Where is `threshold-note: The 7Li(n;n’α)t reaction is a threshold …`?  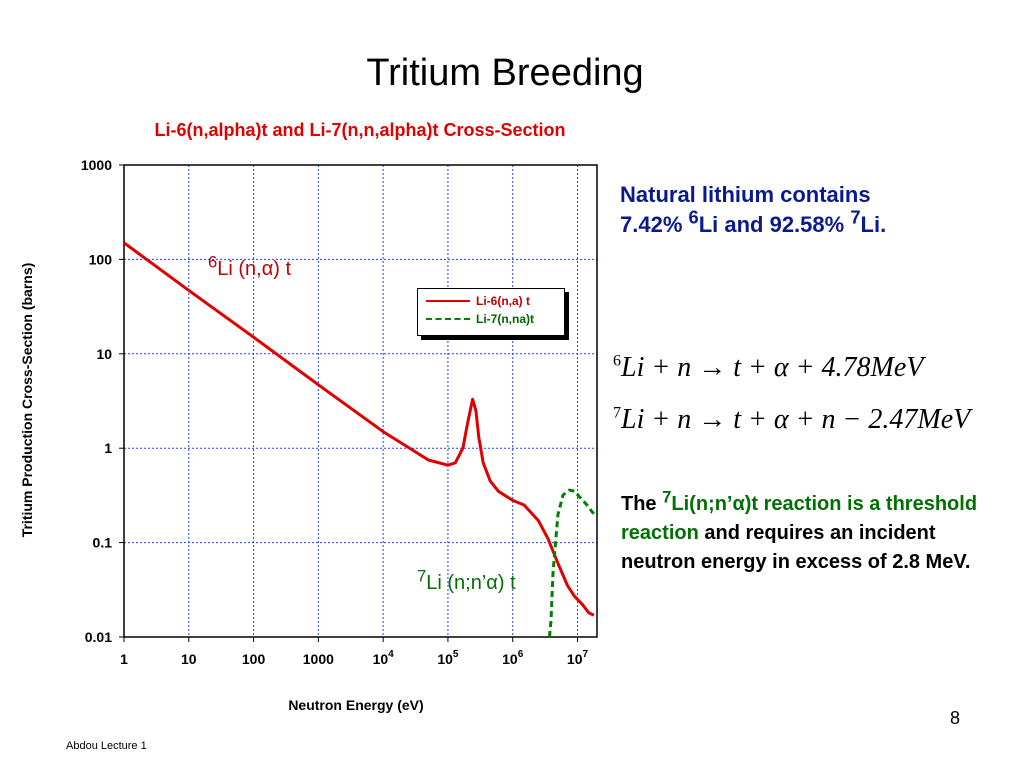 threshold-note: The 7Li(n;n’α)t reaction is a threshold … is located at coordinates (816, 532).